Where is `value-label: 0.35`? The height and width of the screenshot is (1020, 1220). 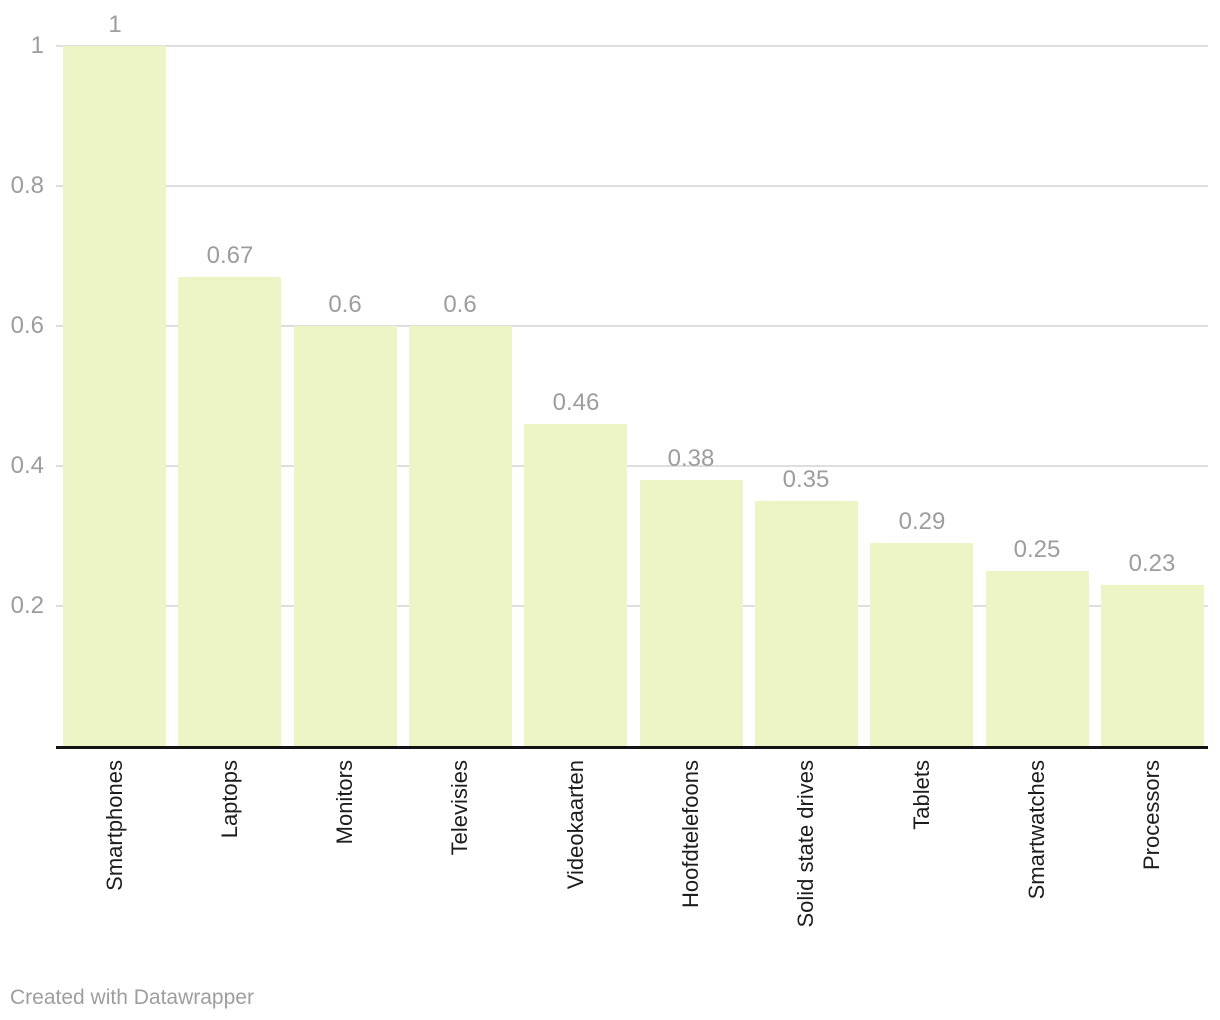 value-label: 0.35 is located at coordinates (806, 479).